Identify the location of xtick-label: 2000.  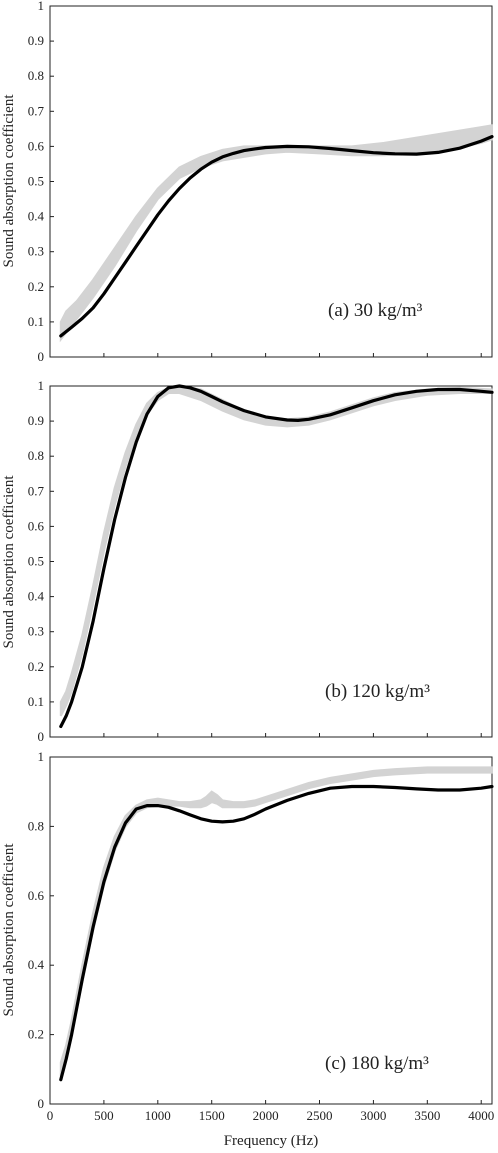
(266, 1115).